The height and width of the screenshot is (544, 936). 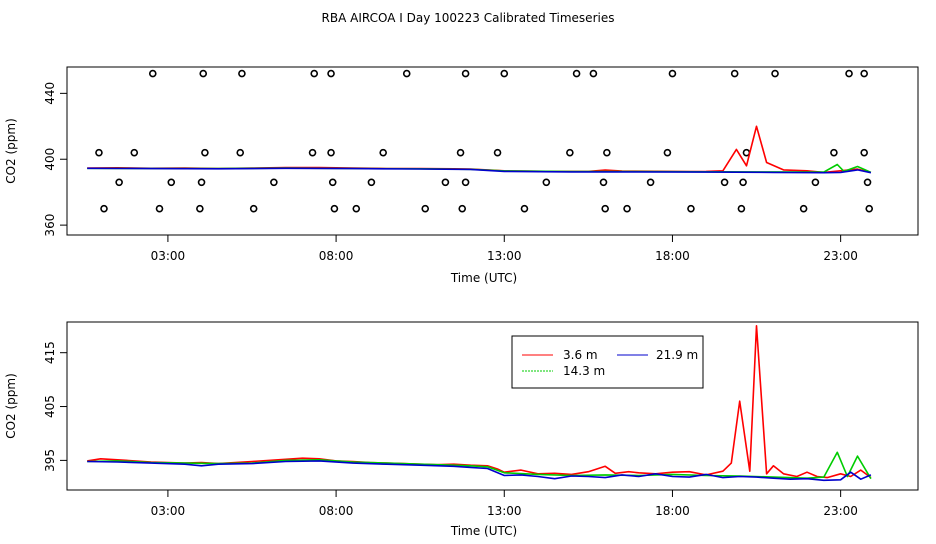 I want to click on top-x-tick-label: 23:00, so click(x=840, y=256).